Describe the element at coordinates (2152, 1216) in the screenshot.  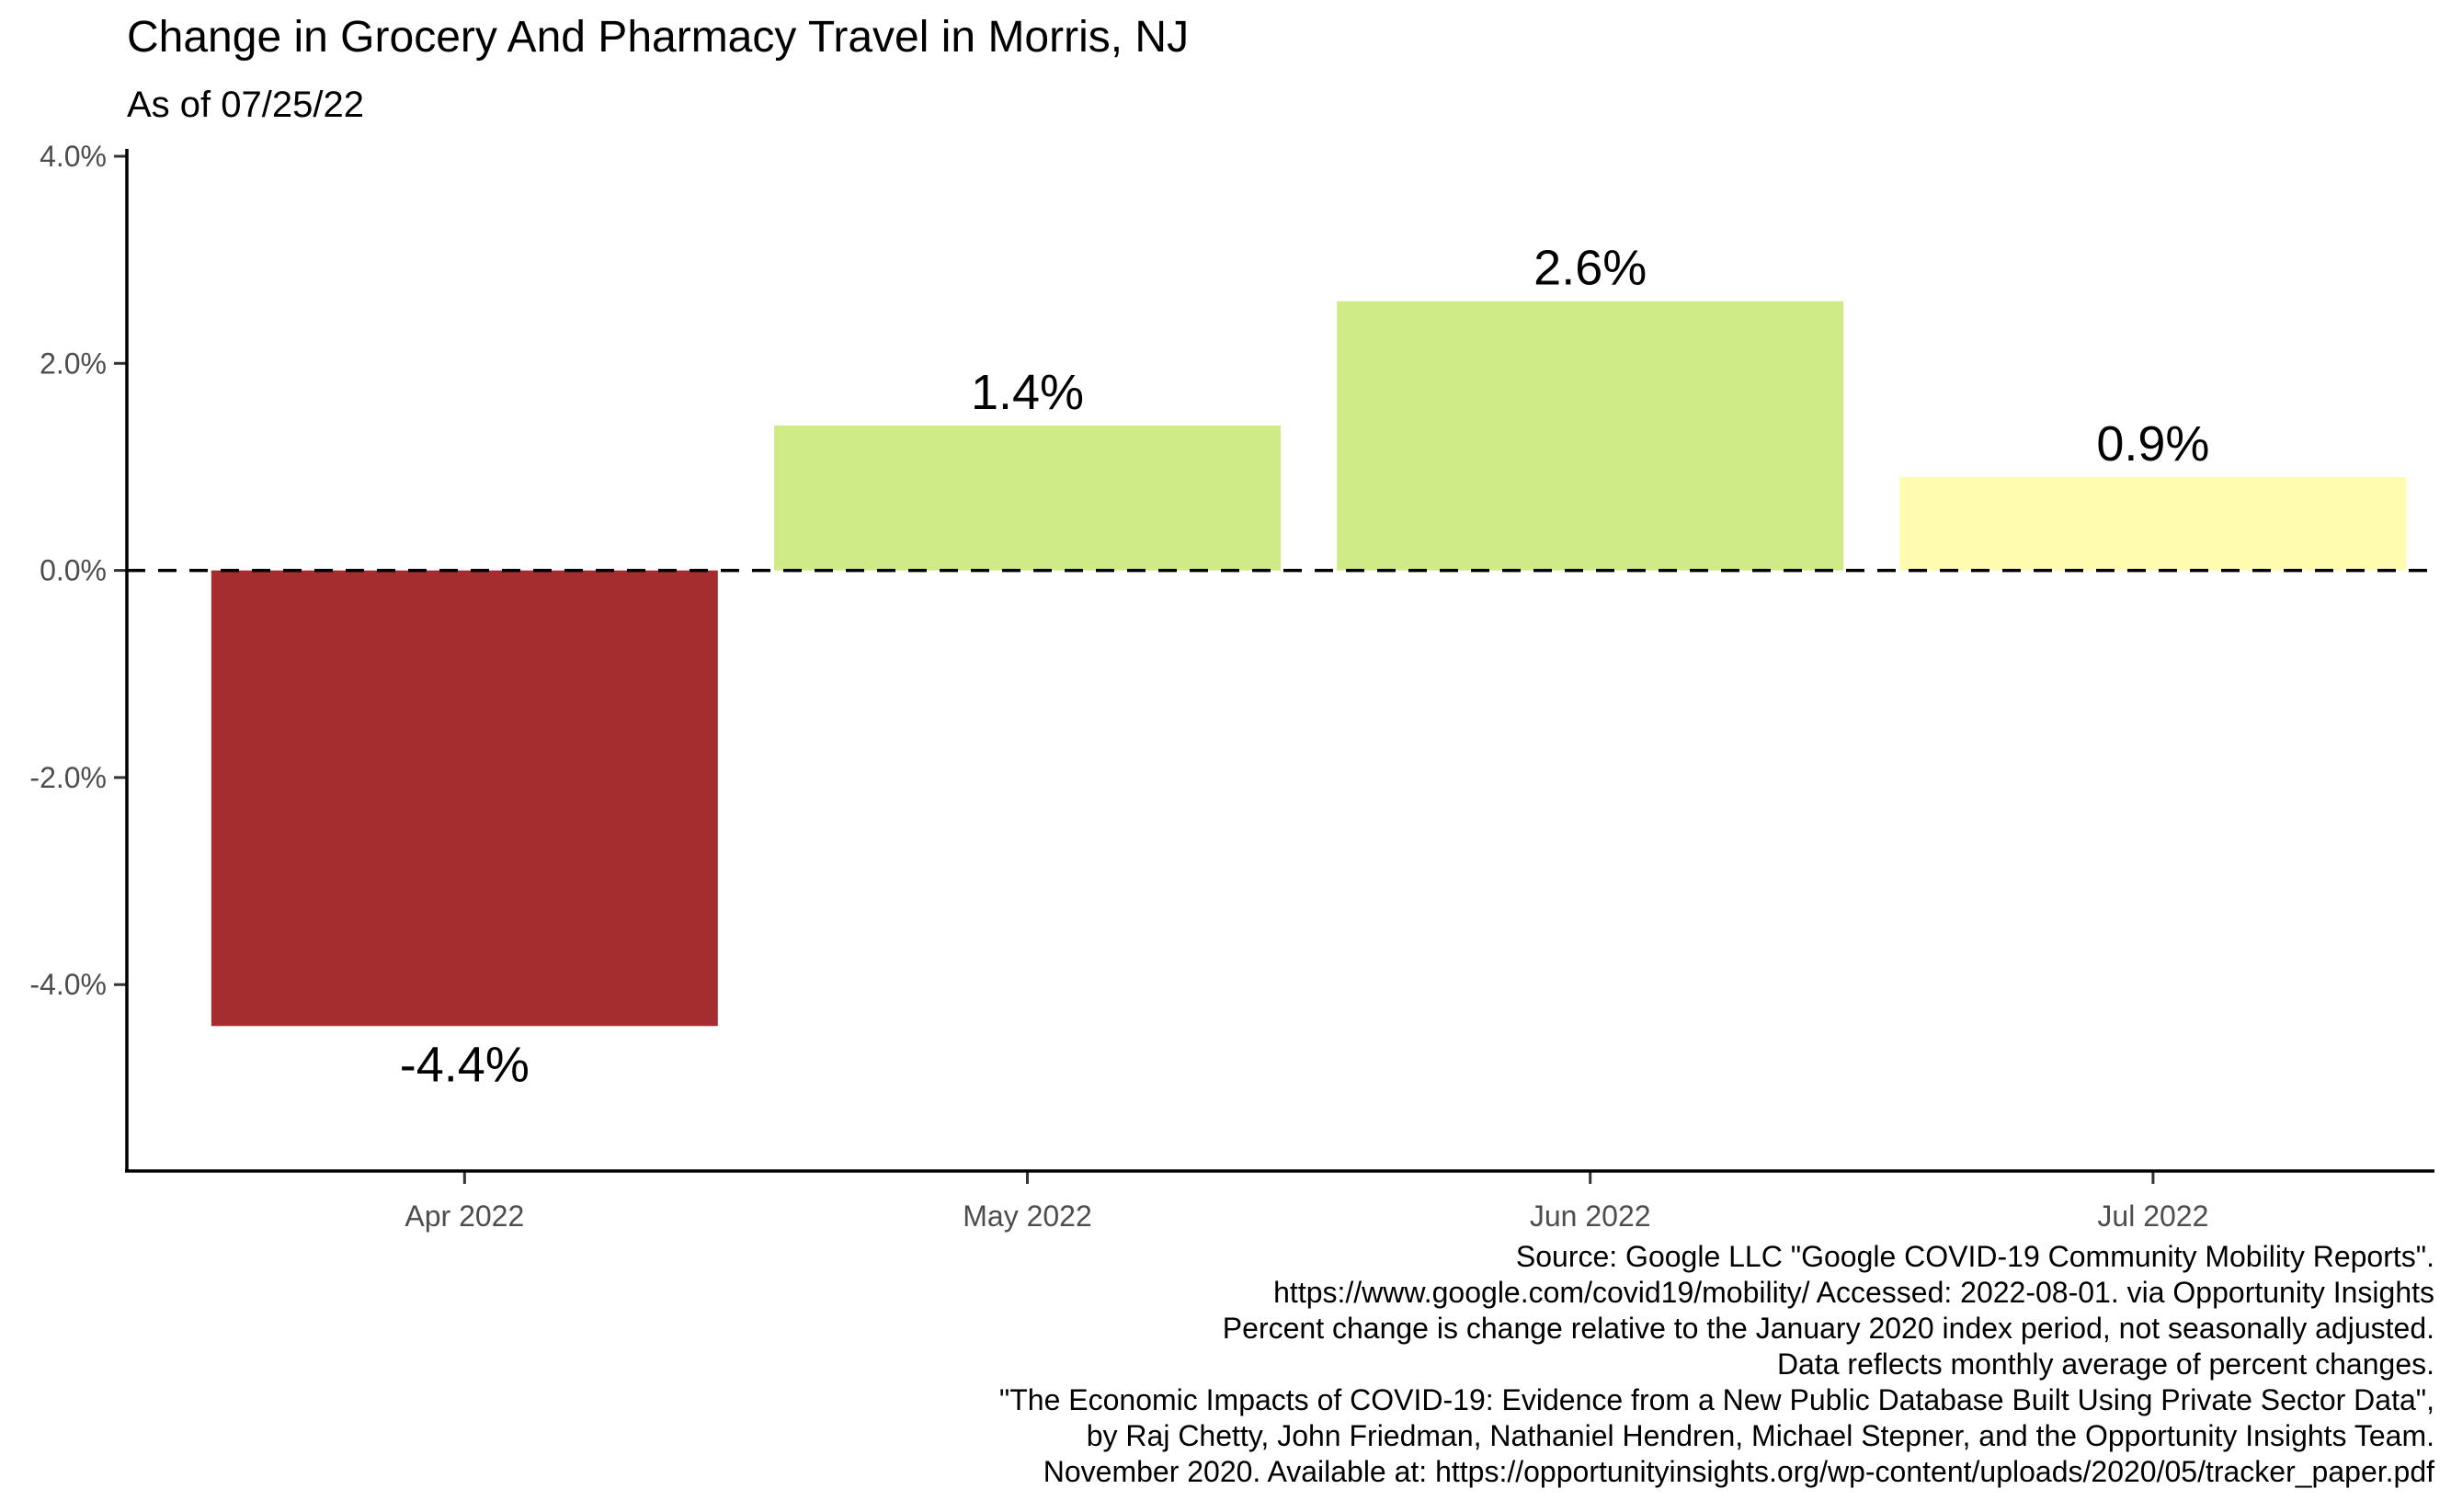
I see `x-tick-label: Jul 2022` at that location.